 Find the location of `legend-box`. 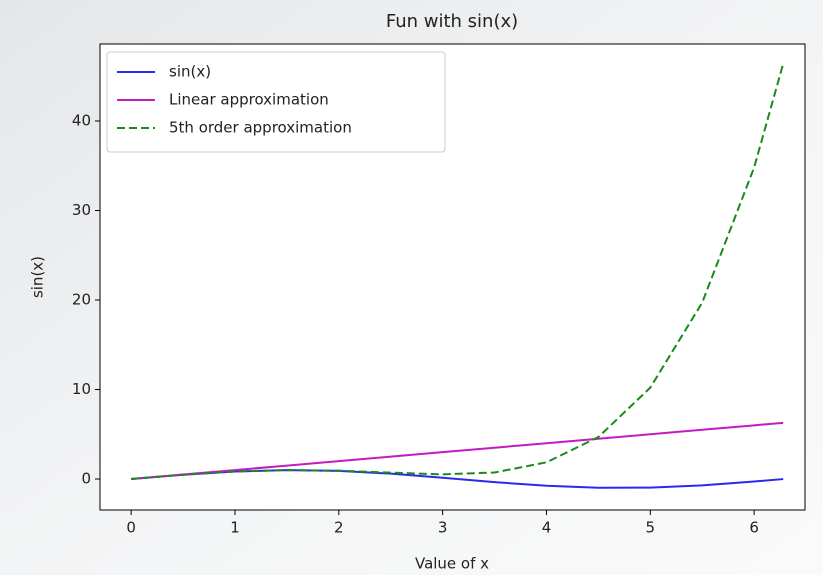

legend-box is located at coordinates (276, 102).